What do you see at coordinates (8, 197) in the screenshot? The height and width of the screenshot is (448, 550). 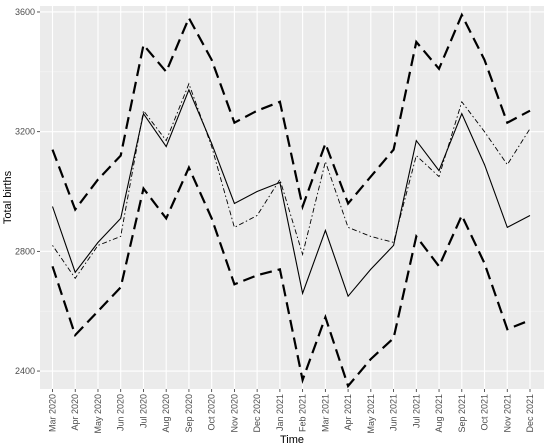 I see `y-axis-title: Total births` at bounding box center [8, 197].